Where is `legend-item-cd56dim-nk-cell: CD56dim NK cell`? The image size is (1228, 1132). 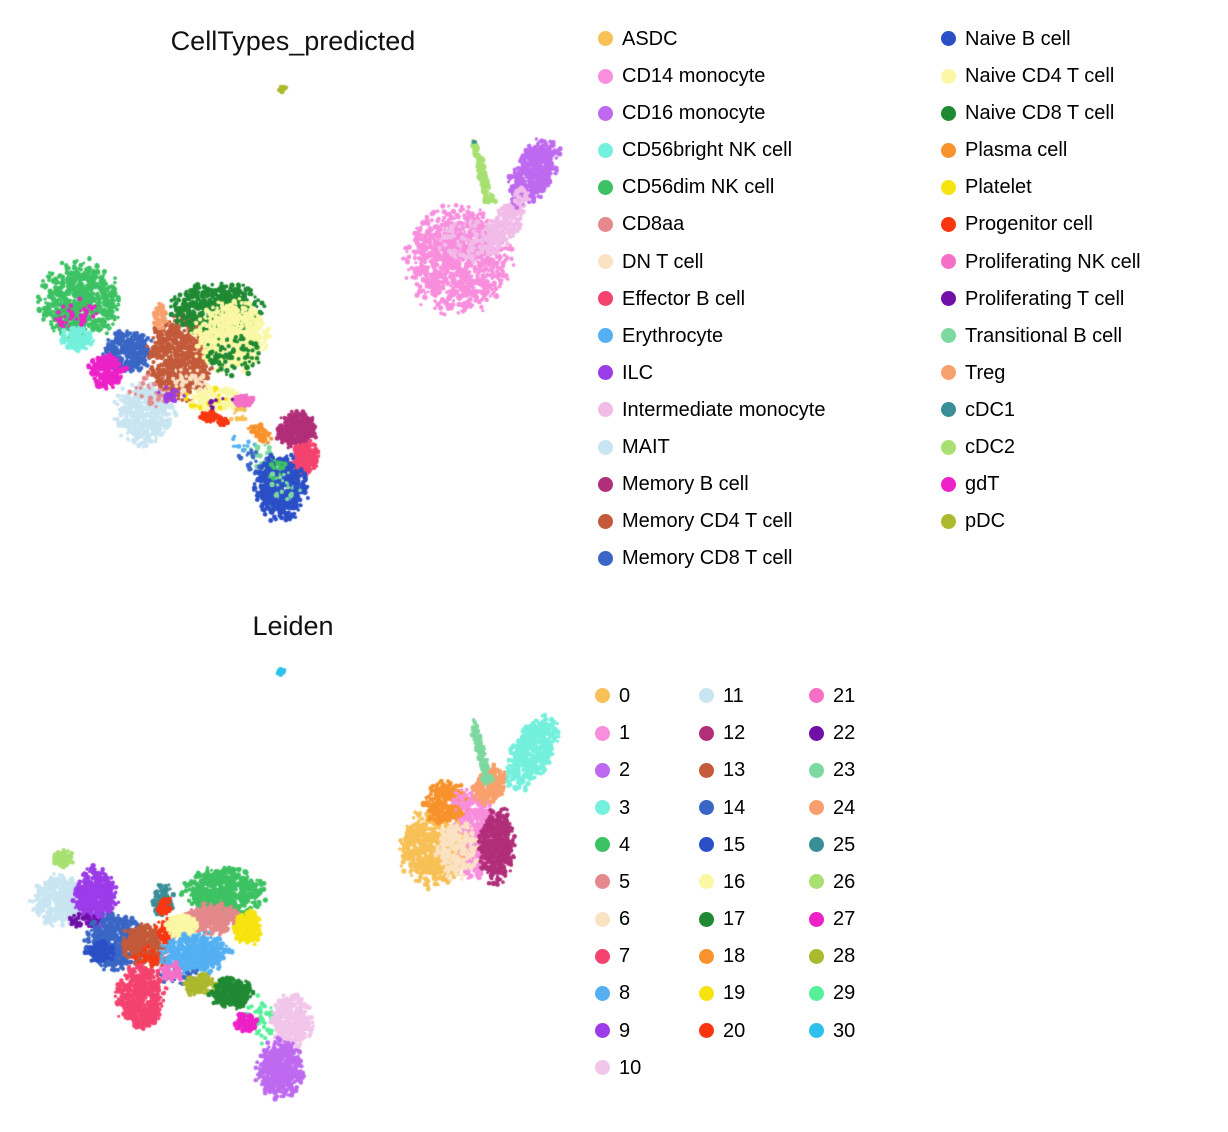 legend-item-cd56dim-nk-cell: CD56dim NK cell is located at coordinates (711, 187).